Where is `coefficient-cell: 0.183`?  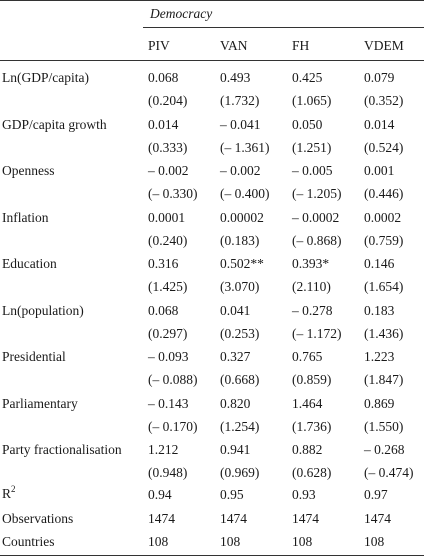 coefficient-cell: 0.183 is located at coordinates (379, 310).